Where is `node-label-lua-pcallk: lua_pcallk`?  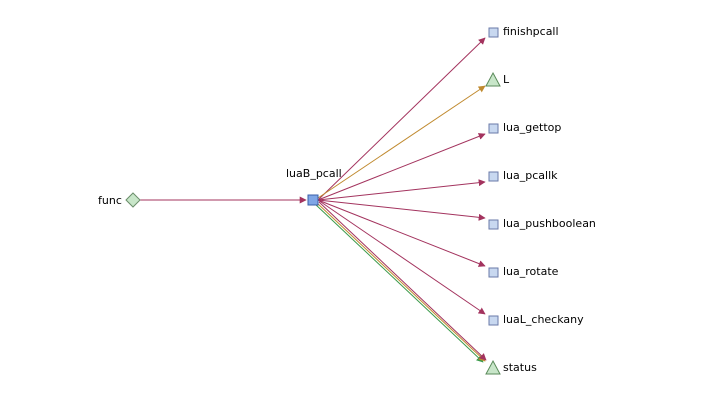 node-label-lua-pcallk: lua_pcallk is located at coordinates (530, 175).